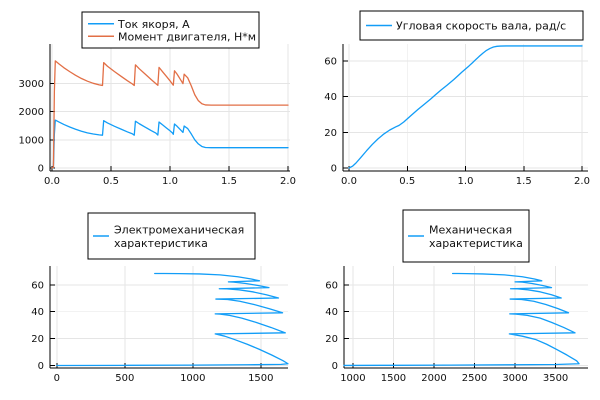  What do you see at coordinates (153, 24) in the screenshot?
I see `legend-label: Ток якоря, А` at bounding box center [153, 24].